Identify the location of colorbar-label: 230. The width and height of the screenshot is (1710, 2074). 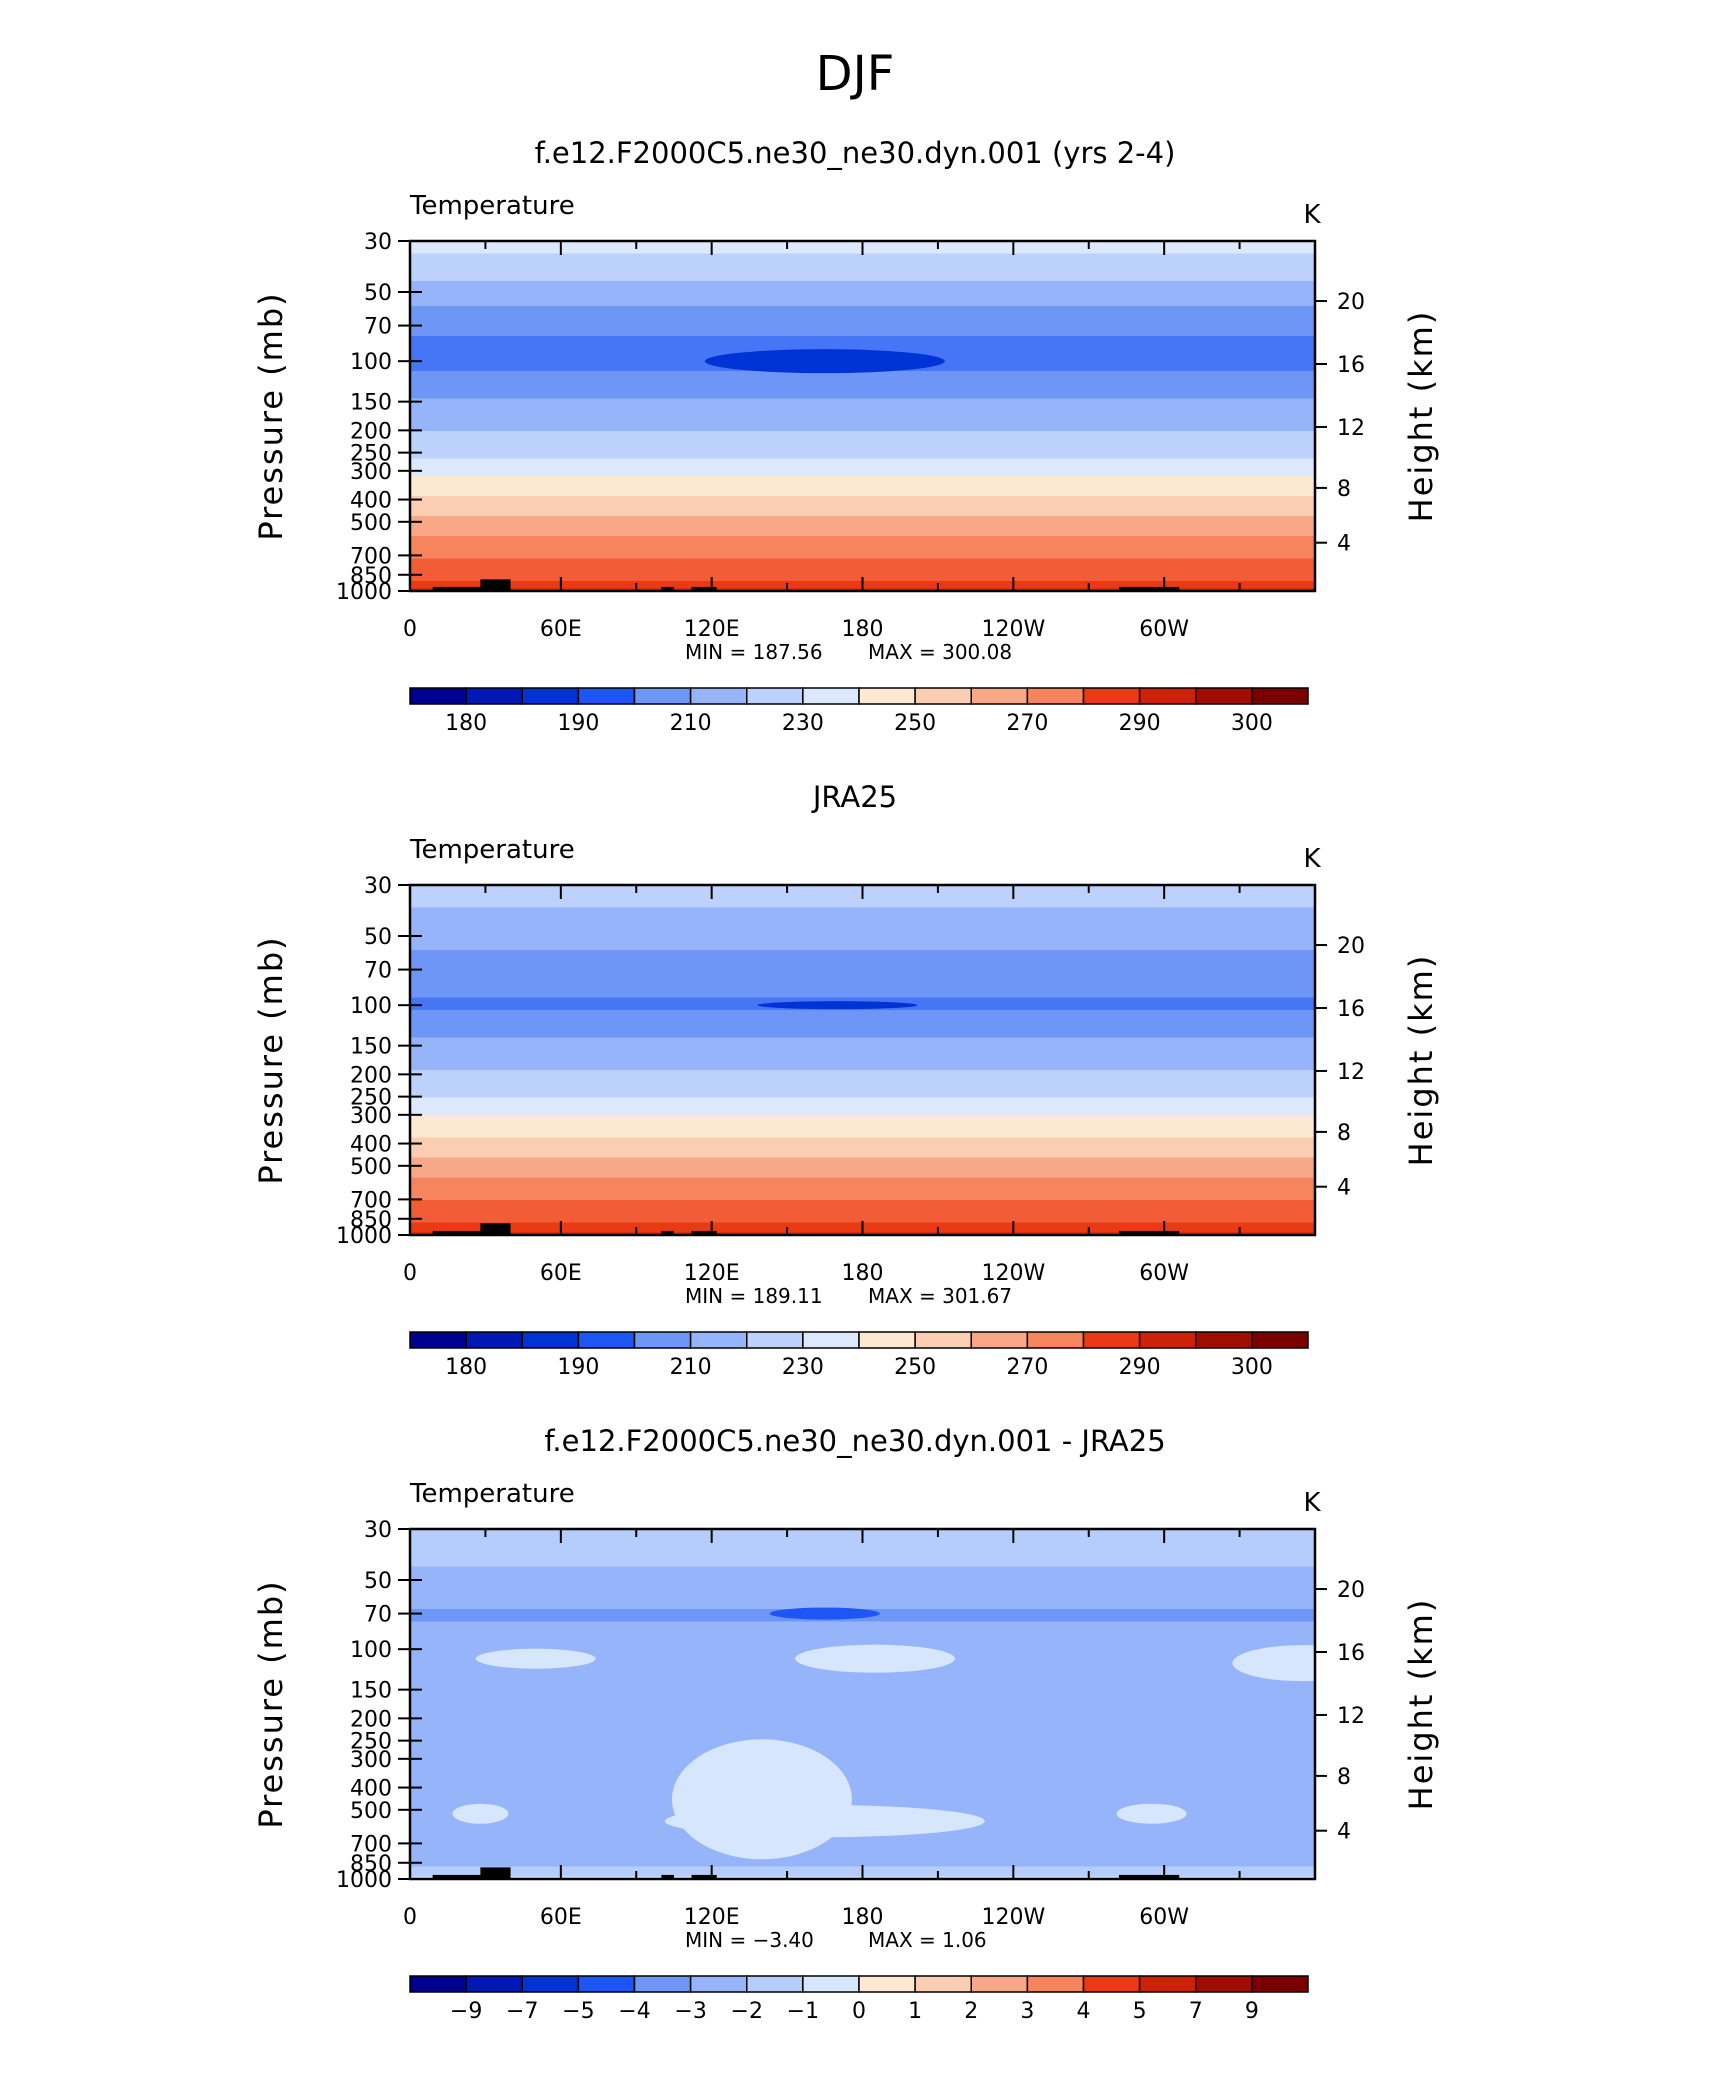
(803, 1367).